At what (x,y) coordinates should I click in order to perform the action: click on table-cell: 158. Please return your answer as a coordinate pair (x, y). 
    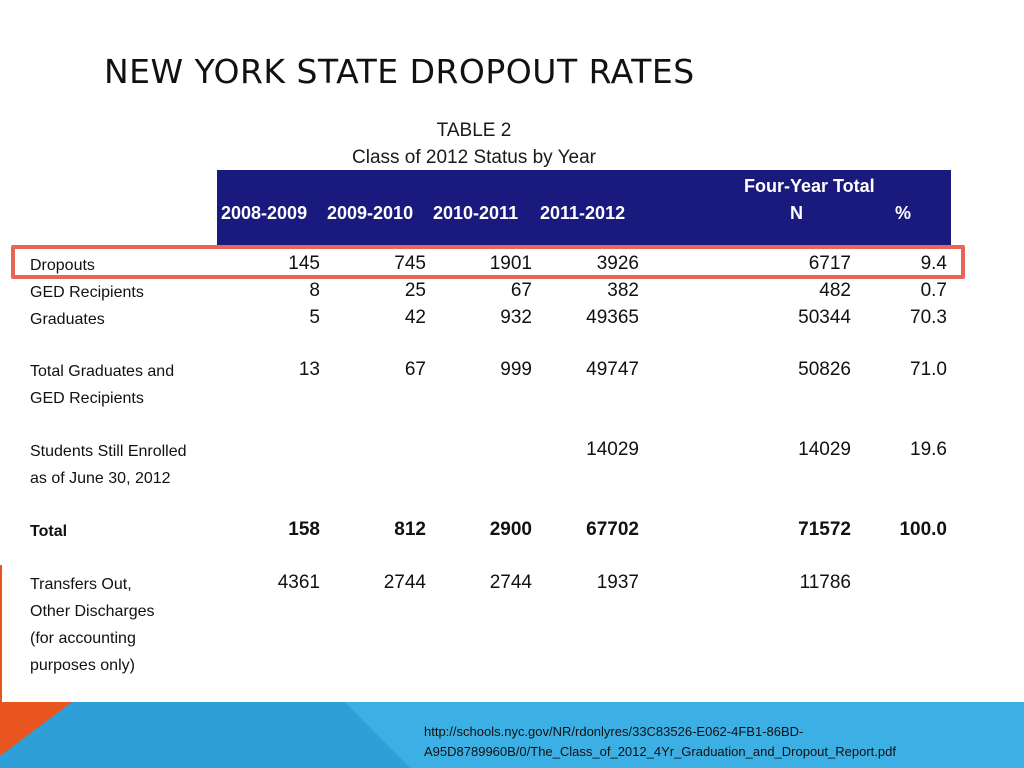
    Looking at the image, I should click on (304, 529).